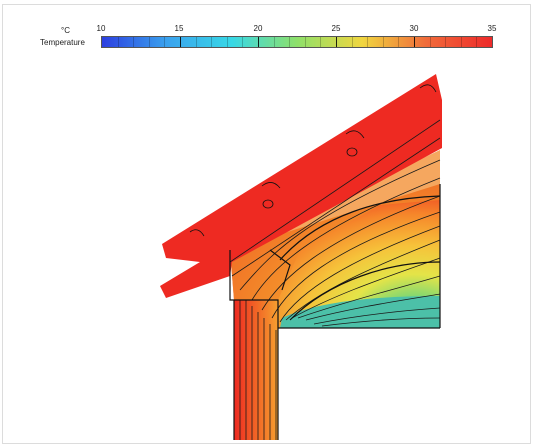  I want to click on eave-warm-zone, so click(335, 225).